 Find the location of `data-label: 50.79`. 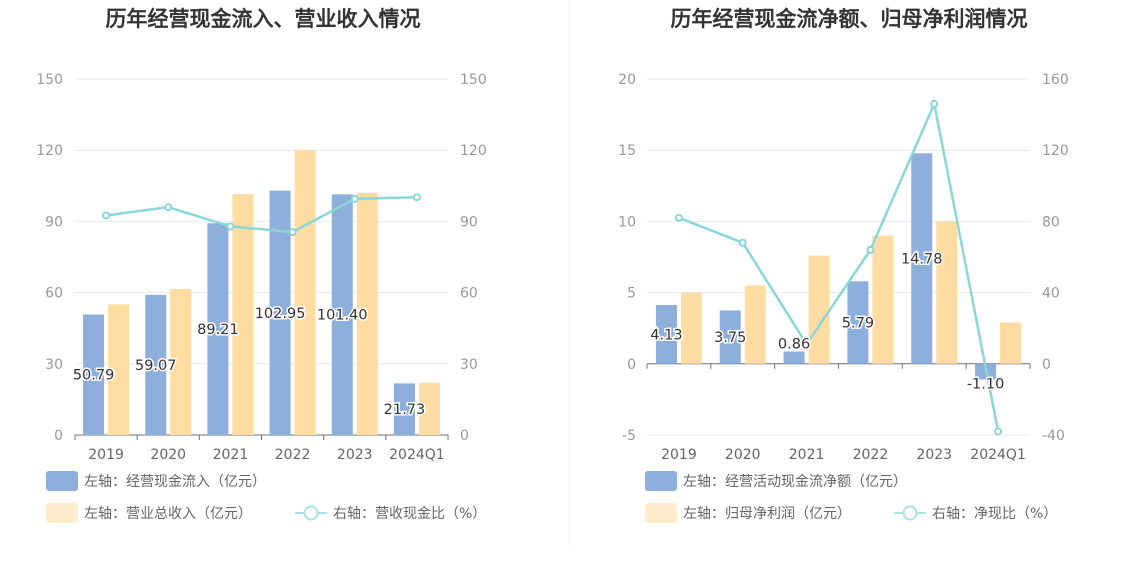

data-label: 50.79 is located at coordinates (94, 376).